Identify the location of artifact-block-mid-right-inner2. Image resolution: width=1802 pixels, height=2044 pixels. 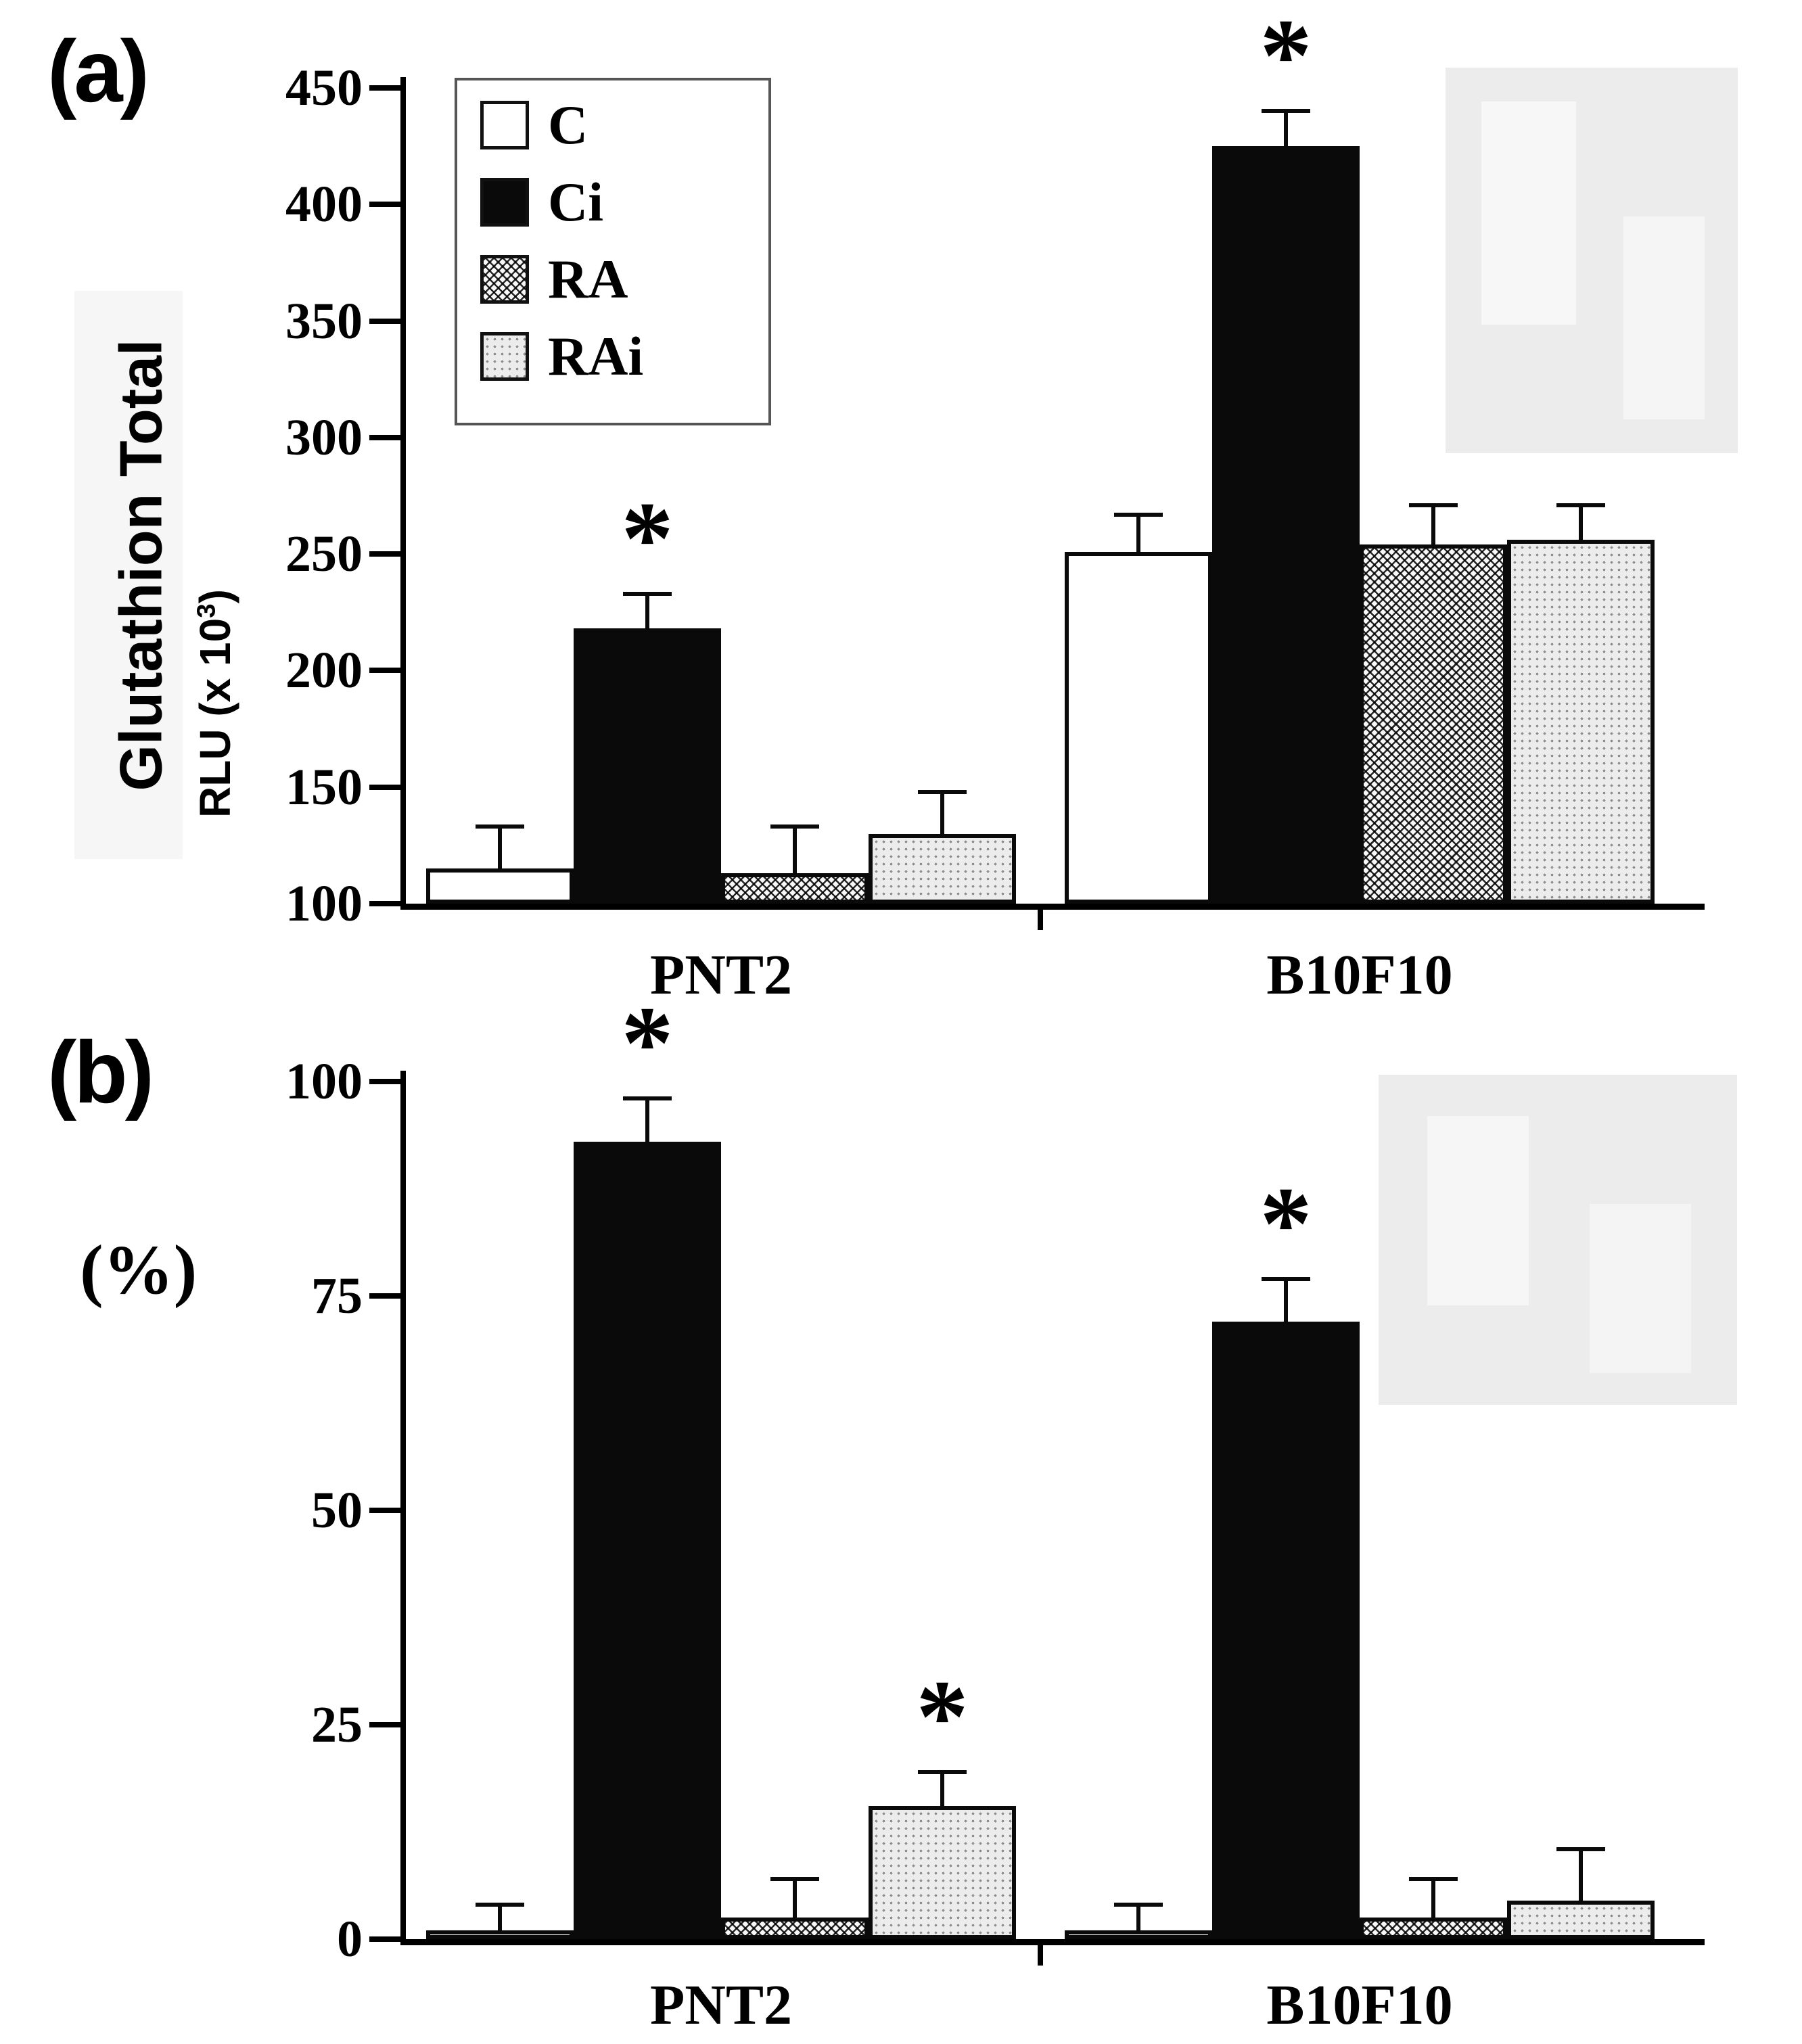
(1640, 1288).